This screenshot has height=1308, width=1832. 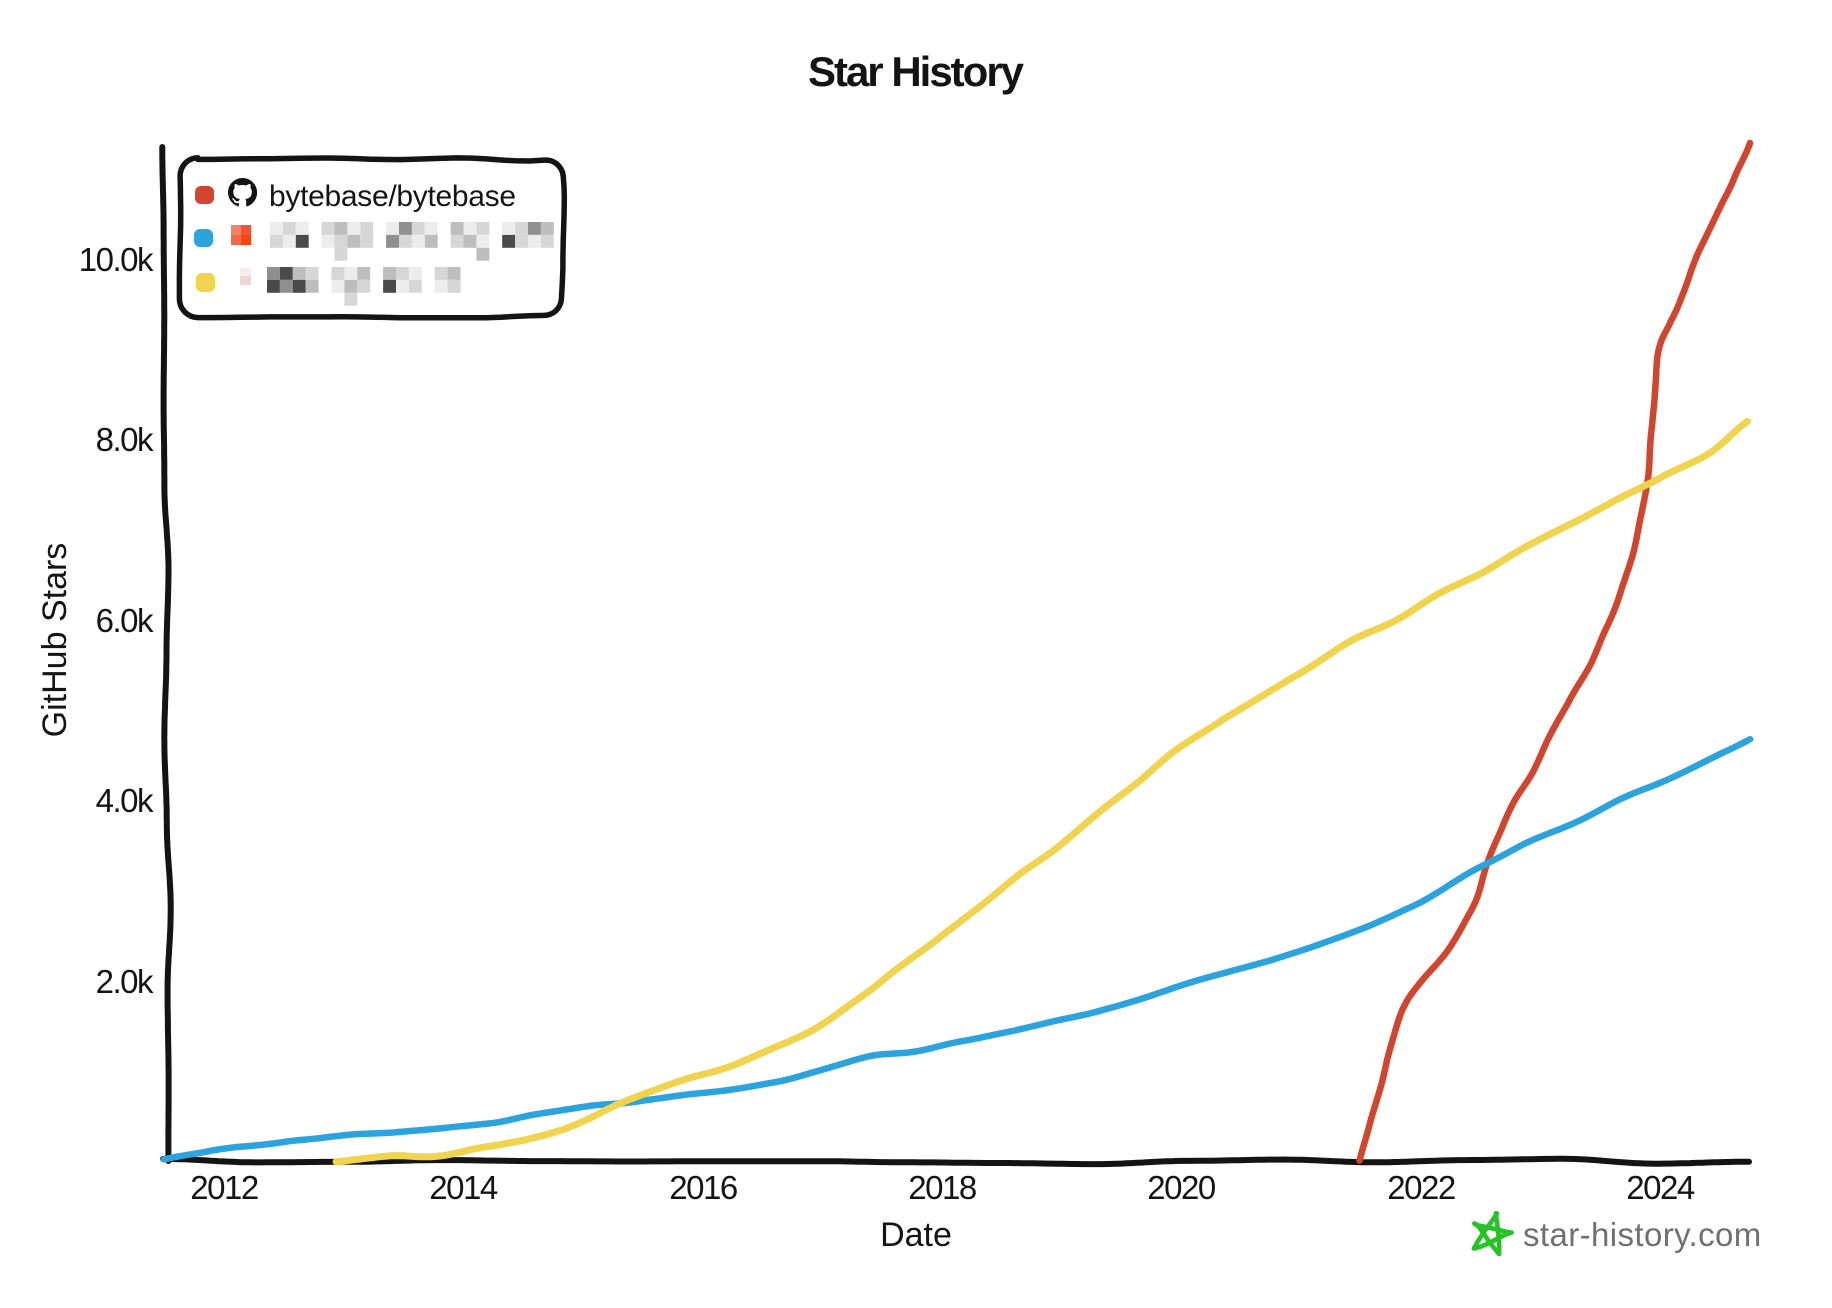 I want to click on svg-text: 2016, so click(x=703, y=1187).